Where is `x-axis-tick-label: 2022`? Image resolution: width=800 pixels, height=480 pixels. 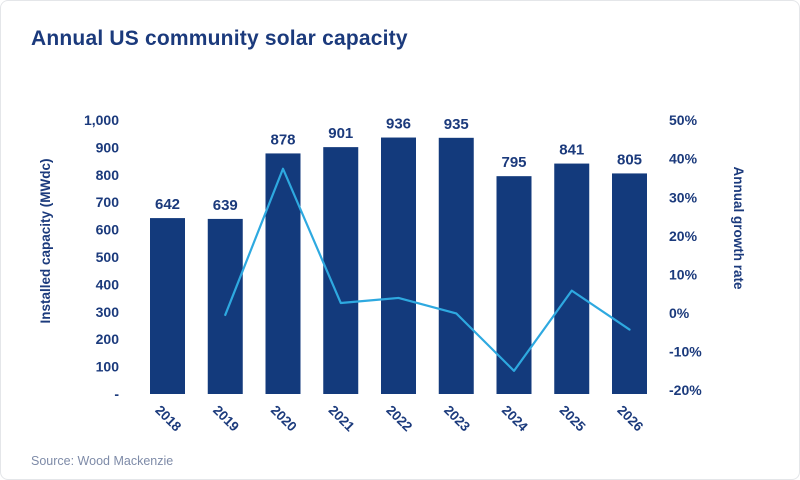 x-axis-tick-label: 2022 is located at coordinates (399, 419).